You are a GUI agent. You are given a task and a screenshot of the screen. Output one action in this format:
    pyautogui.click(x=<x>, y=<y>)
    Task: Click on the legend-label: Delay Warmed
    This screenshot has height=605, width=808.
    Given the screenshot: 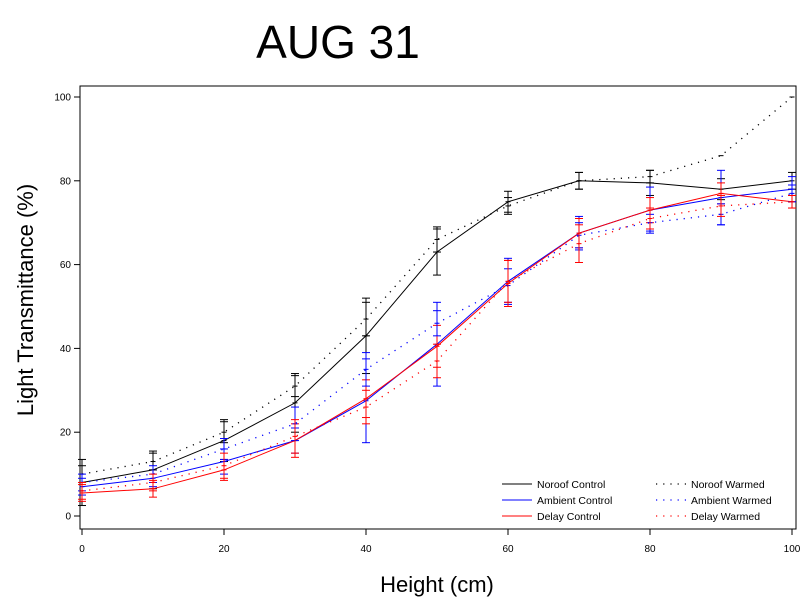 What is the action you would take?
    pyautogui.click(x=725, y=517)
    